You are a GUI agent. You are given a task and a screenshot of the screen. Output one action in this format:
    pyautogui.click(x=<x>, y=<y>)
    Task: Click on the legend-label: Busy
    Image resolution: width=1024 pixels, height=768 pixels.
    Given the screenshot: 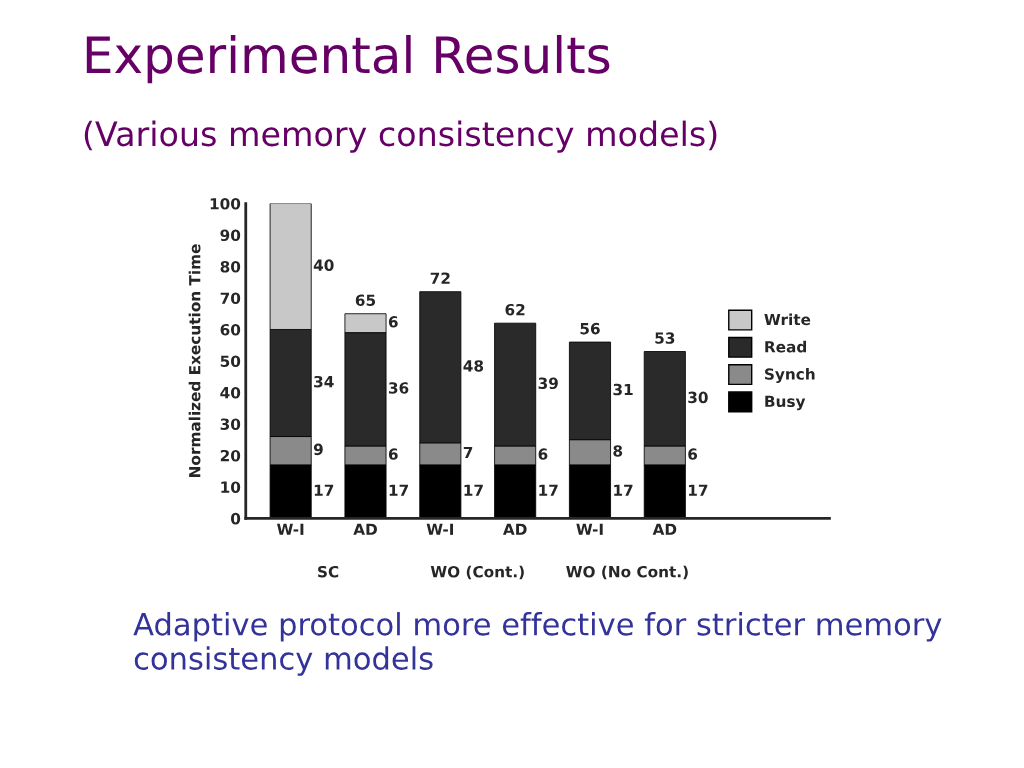 What is the action you would take?
    pyautogui.click(x=785, y=403)
    